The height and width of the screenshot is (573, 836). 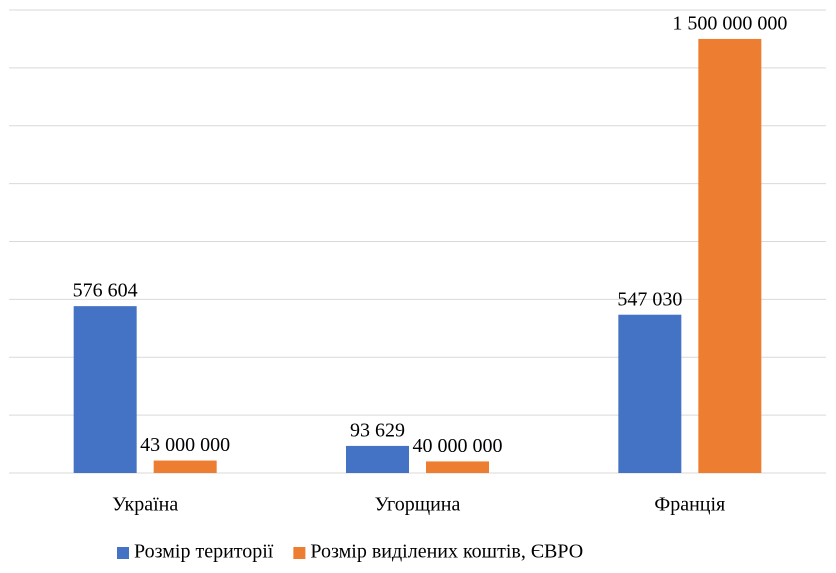 What do you see at coordinates (649, 299) in the screenshot?
I see `data-label: 547 030` at bounding box center [649, 299].